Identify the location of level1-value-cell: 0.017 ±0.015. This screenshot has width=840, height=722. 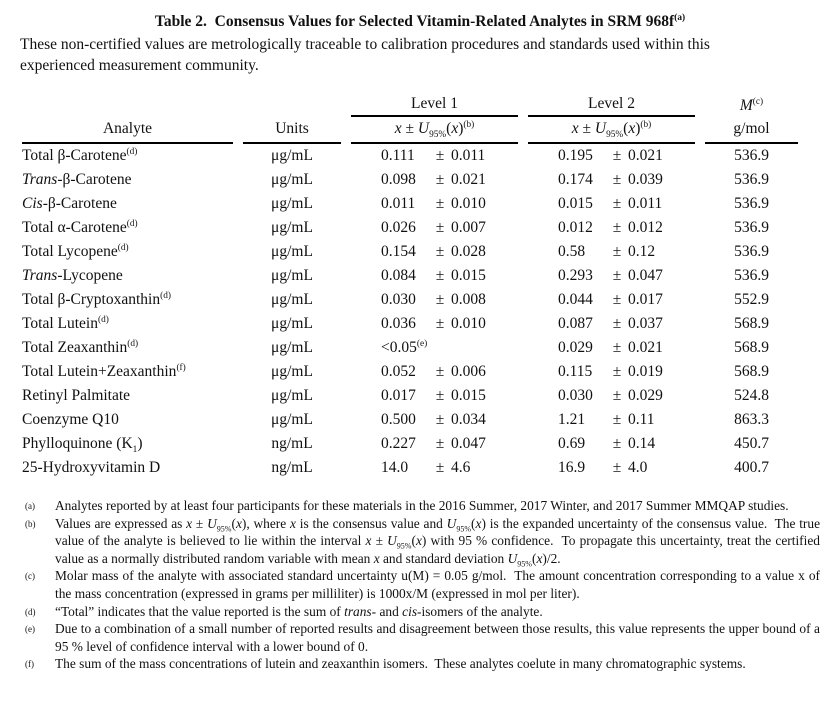
(434, 396).